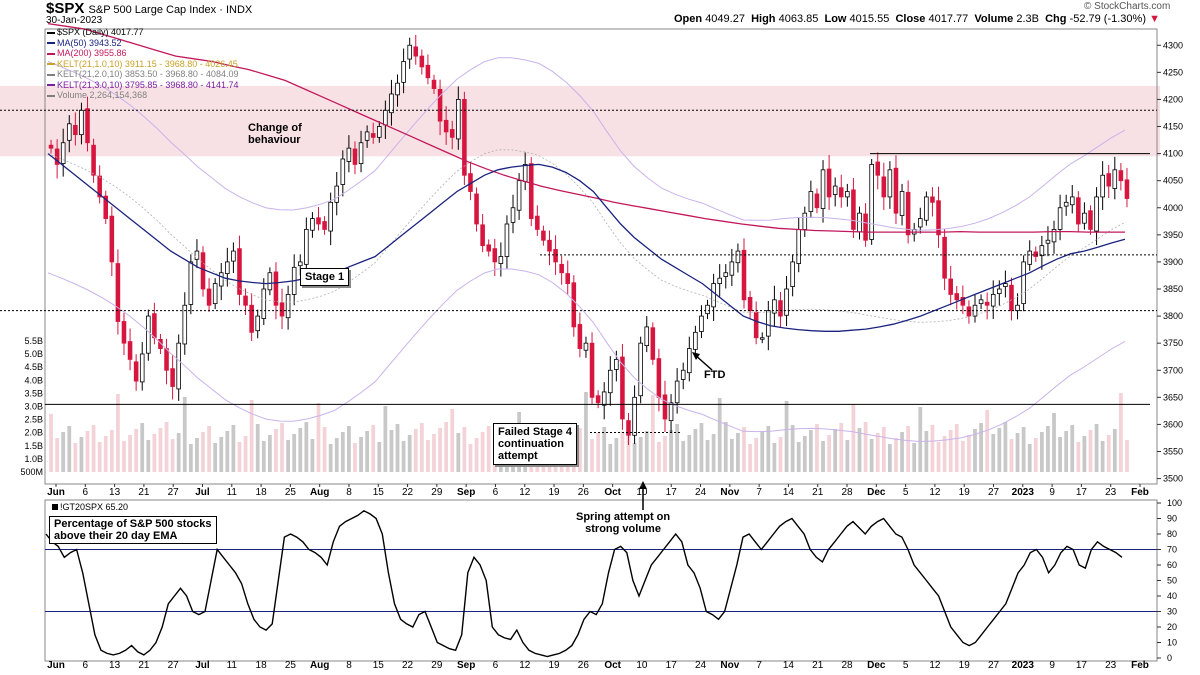  Describe the element at coordinates (1111, 665) in the screenshot. I see `lower-x-tick-label: 23` at that location.